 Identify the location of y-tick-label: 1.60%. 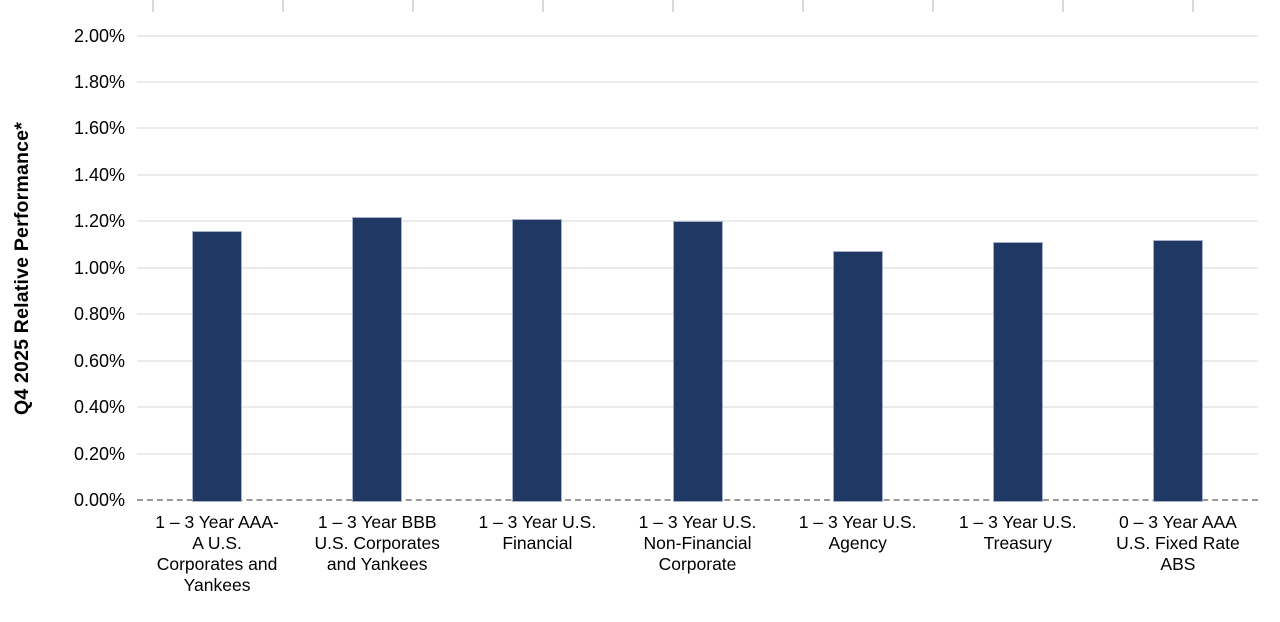
(99, 128).